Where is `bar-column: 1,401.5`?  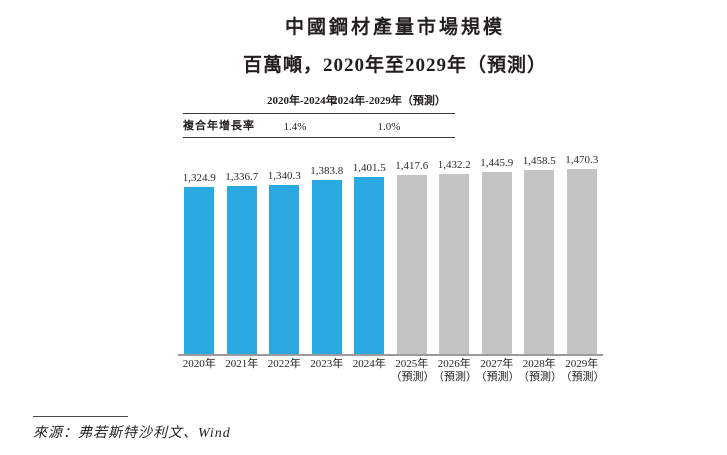 bar-column: 1,401.5 is located at coordinates (369, 247).